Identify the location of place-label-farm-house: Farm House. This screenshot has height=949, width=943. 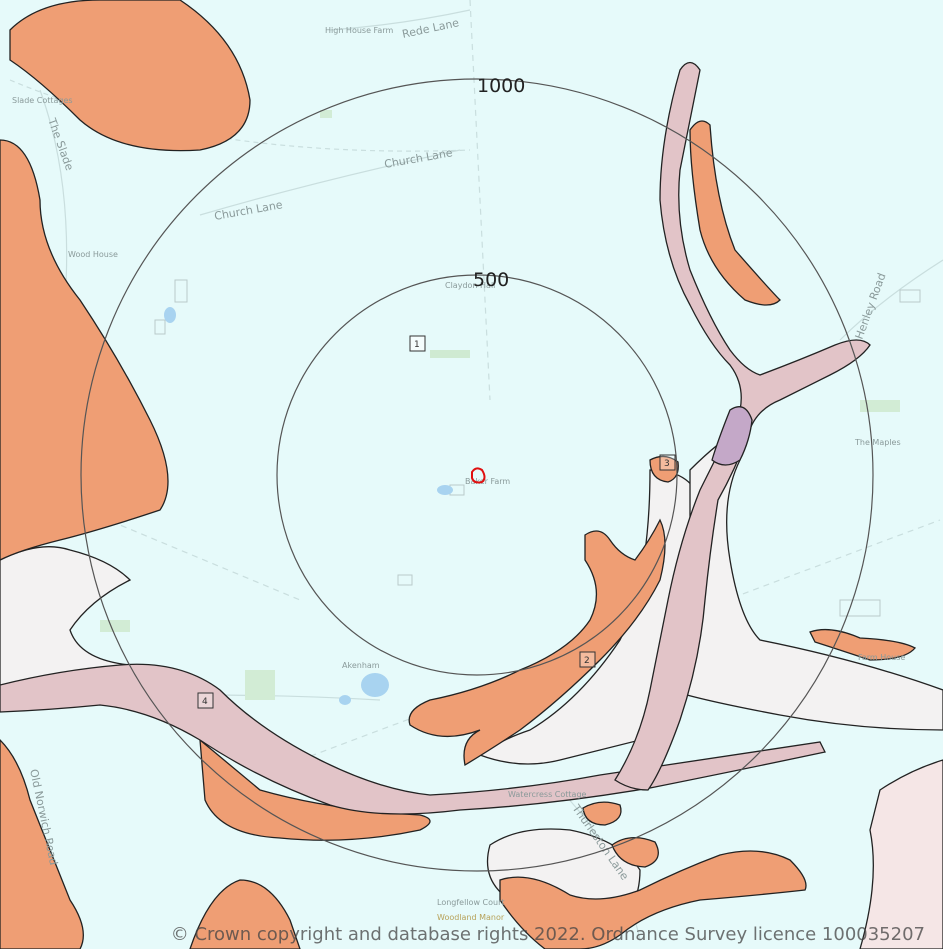
(881, 657).